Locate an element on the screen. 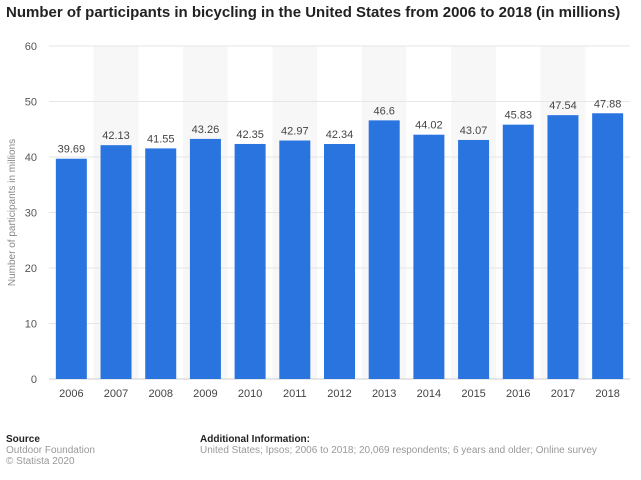  y-tick-label: 10 is located at coordinates (31, 325).